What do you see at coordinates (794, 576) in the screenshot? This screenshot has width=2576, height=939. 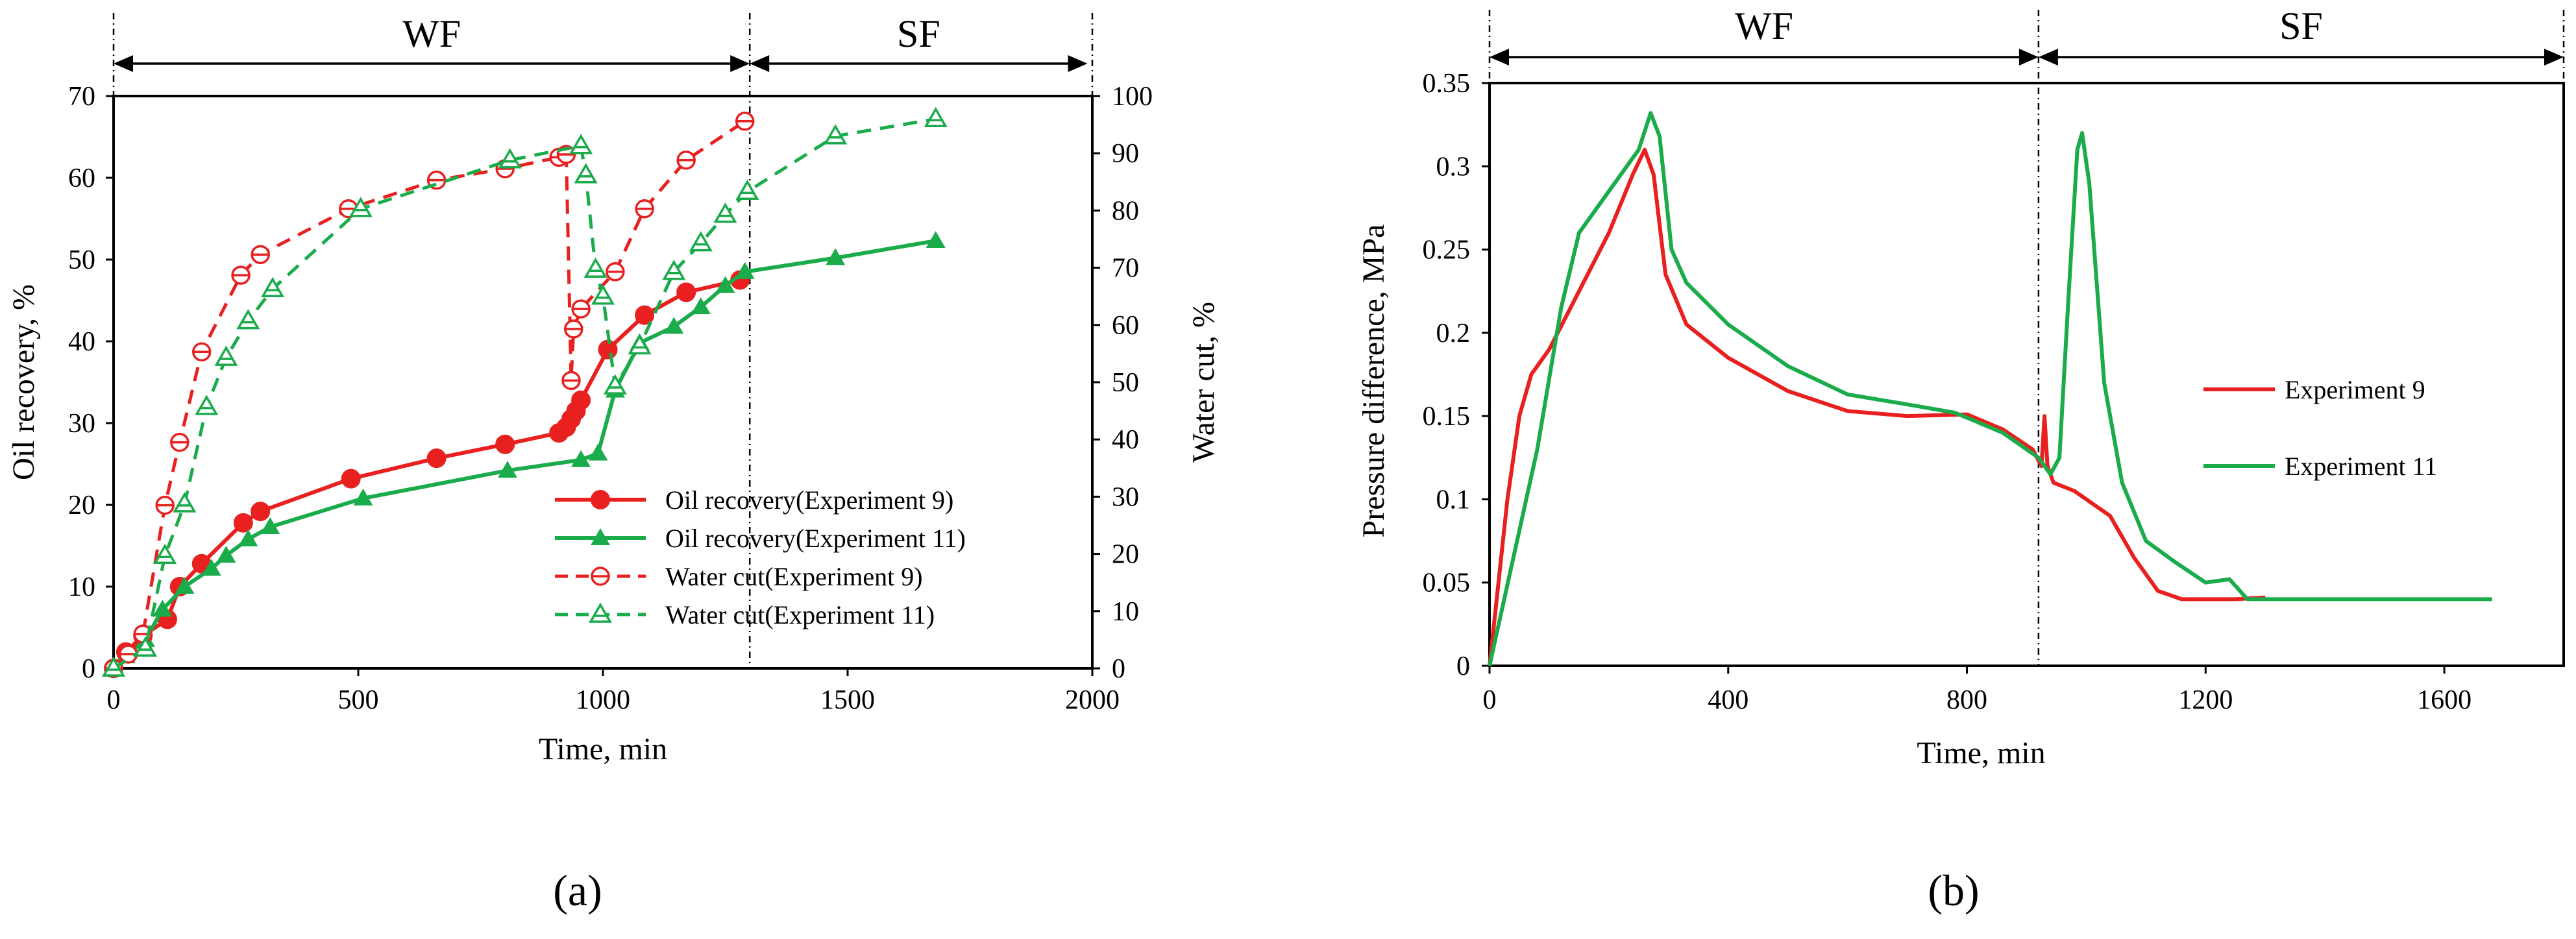 I see `legend-label: Water cut(Experiment 9)` at bounding box center [794, 576].